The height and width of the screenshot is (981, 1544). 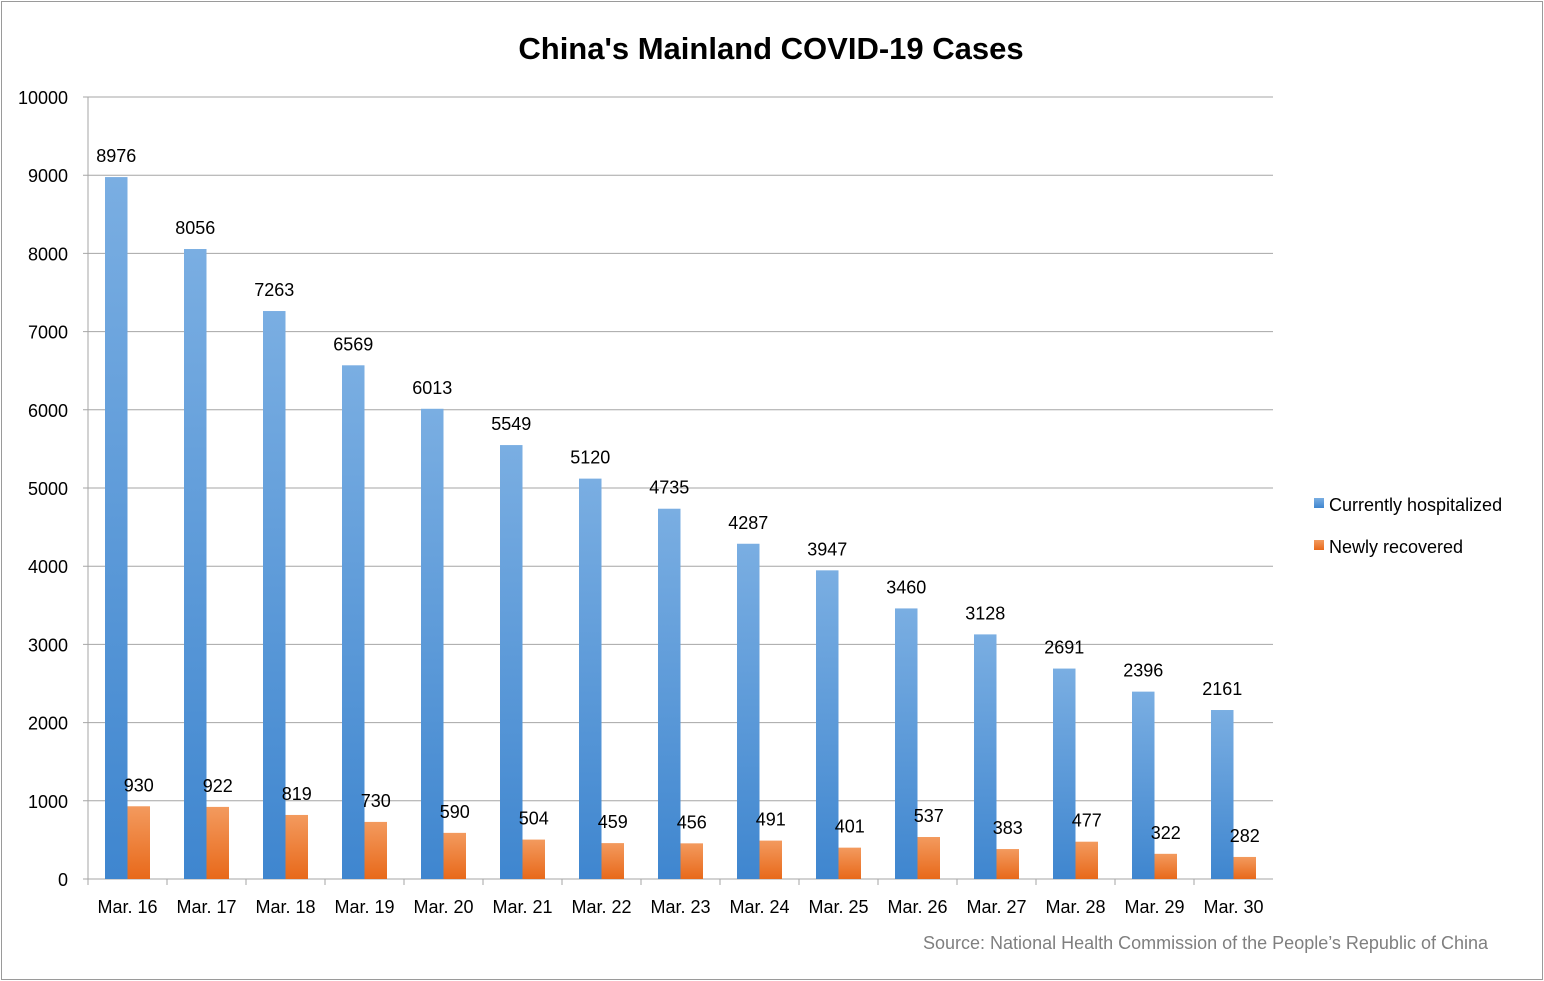 I want to click on x-tick-label: Mar. 29, so click(x=1154, y=907).